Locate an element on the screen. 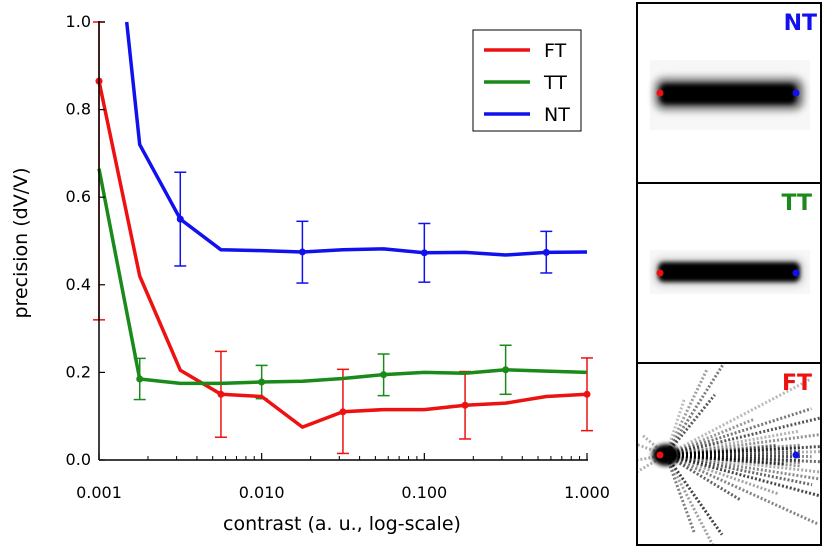 The image size is (822, 548). panel-tt-end-dot is located at coordinates (796, 273).